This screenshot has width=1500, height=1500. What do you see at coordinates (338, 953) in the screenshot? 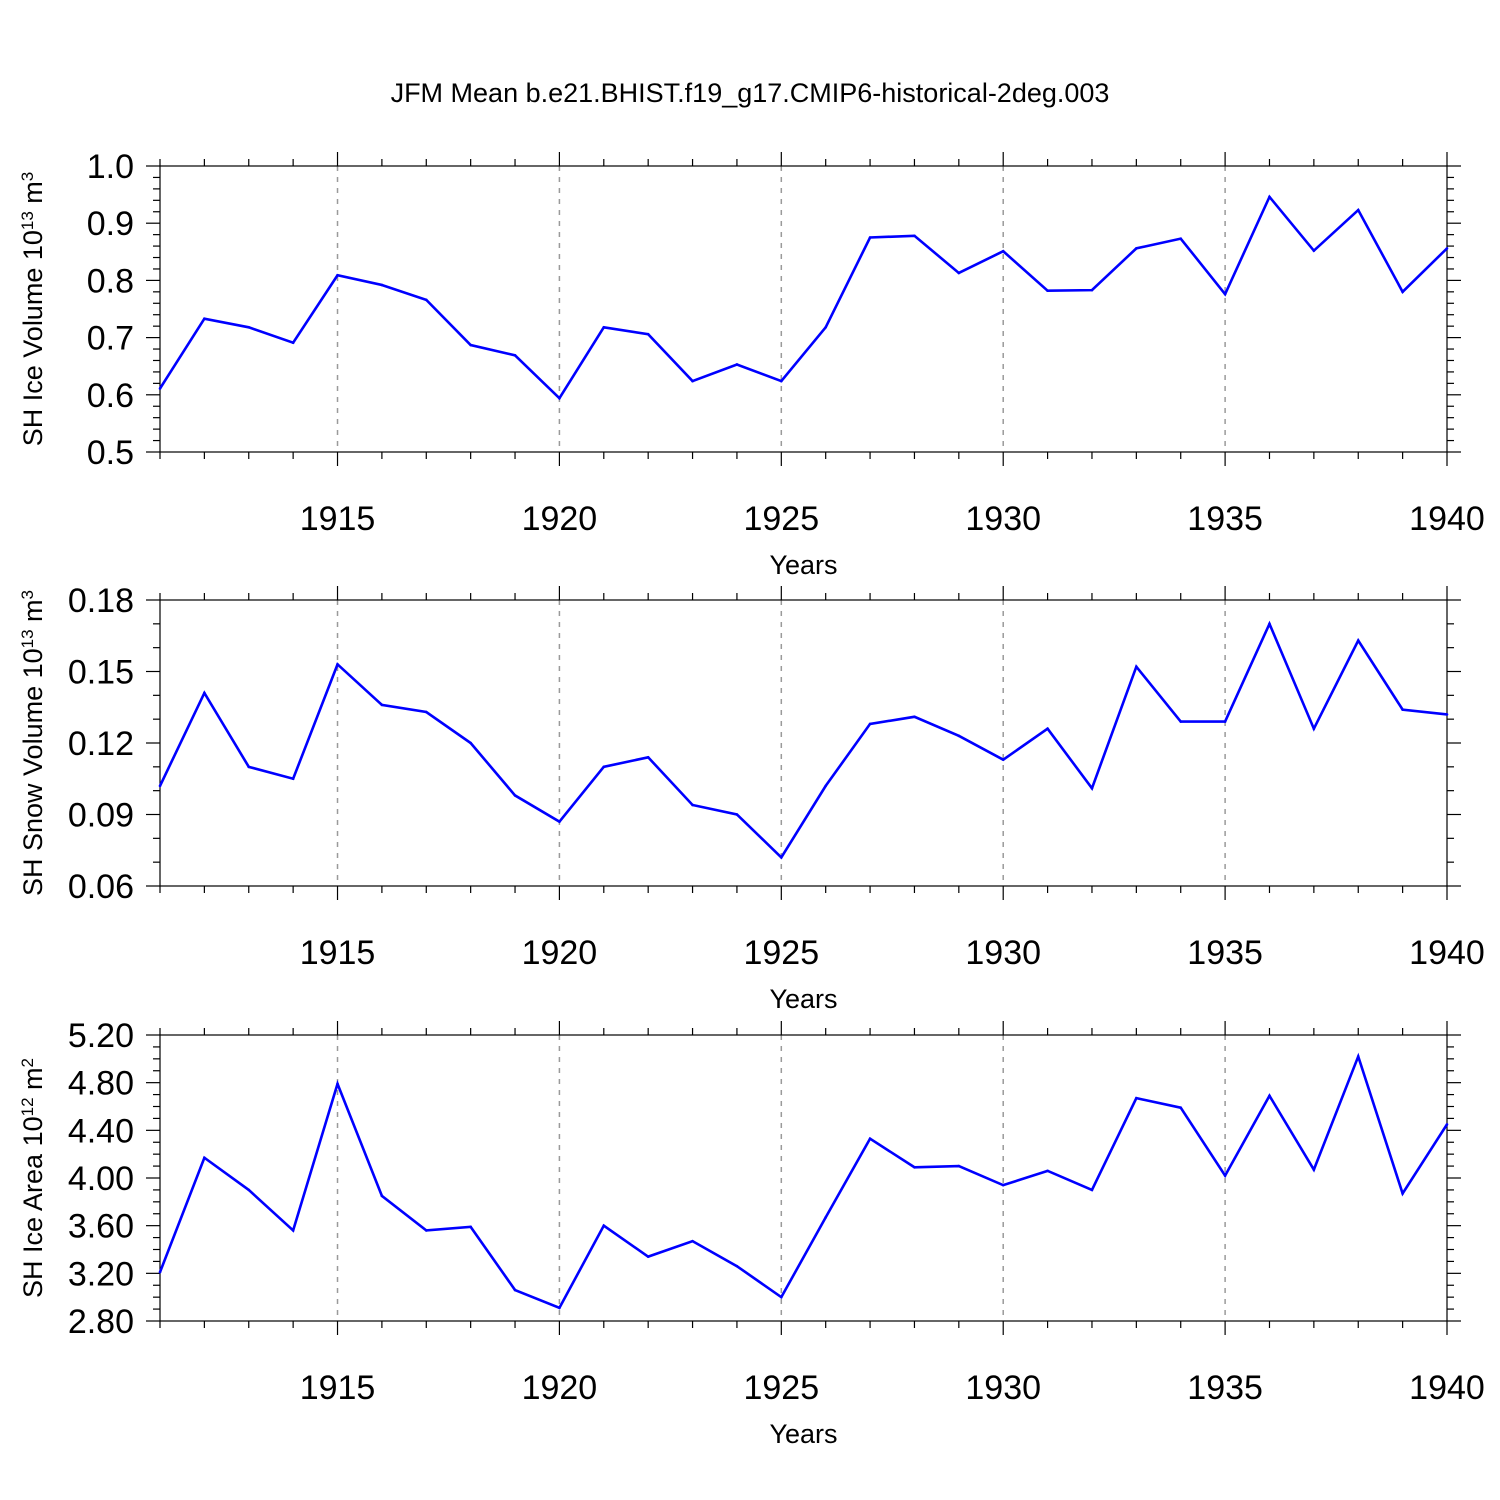
I see `x-tick-label: 1915` at bounding box center [338, 953].